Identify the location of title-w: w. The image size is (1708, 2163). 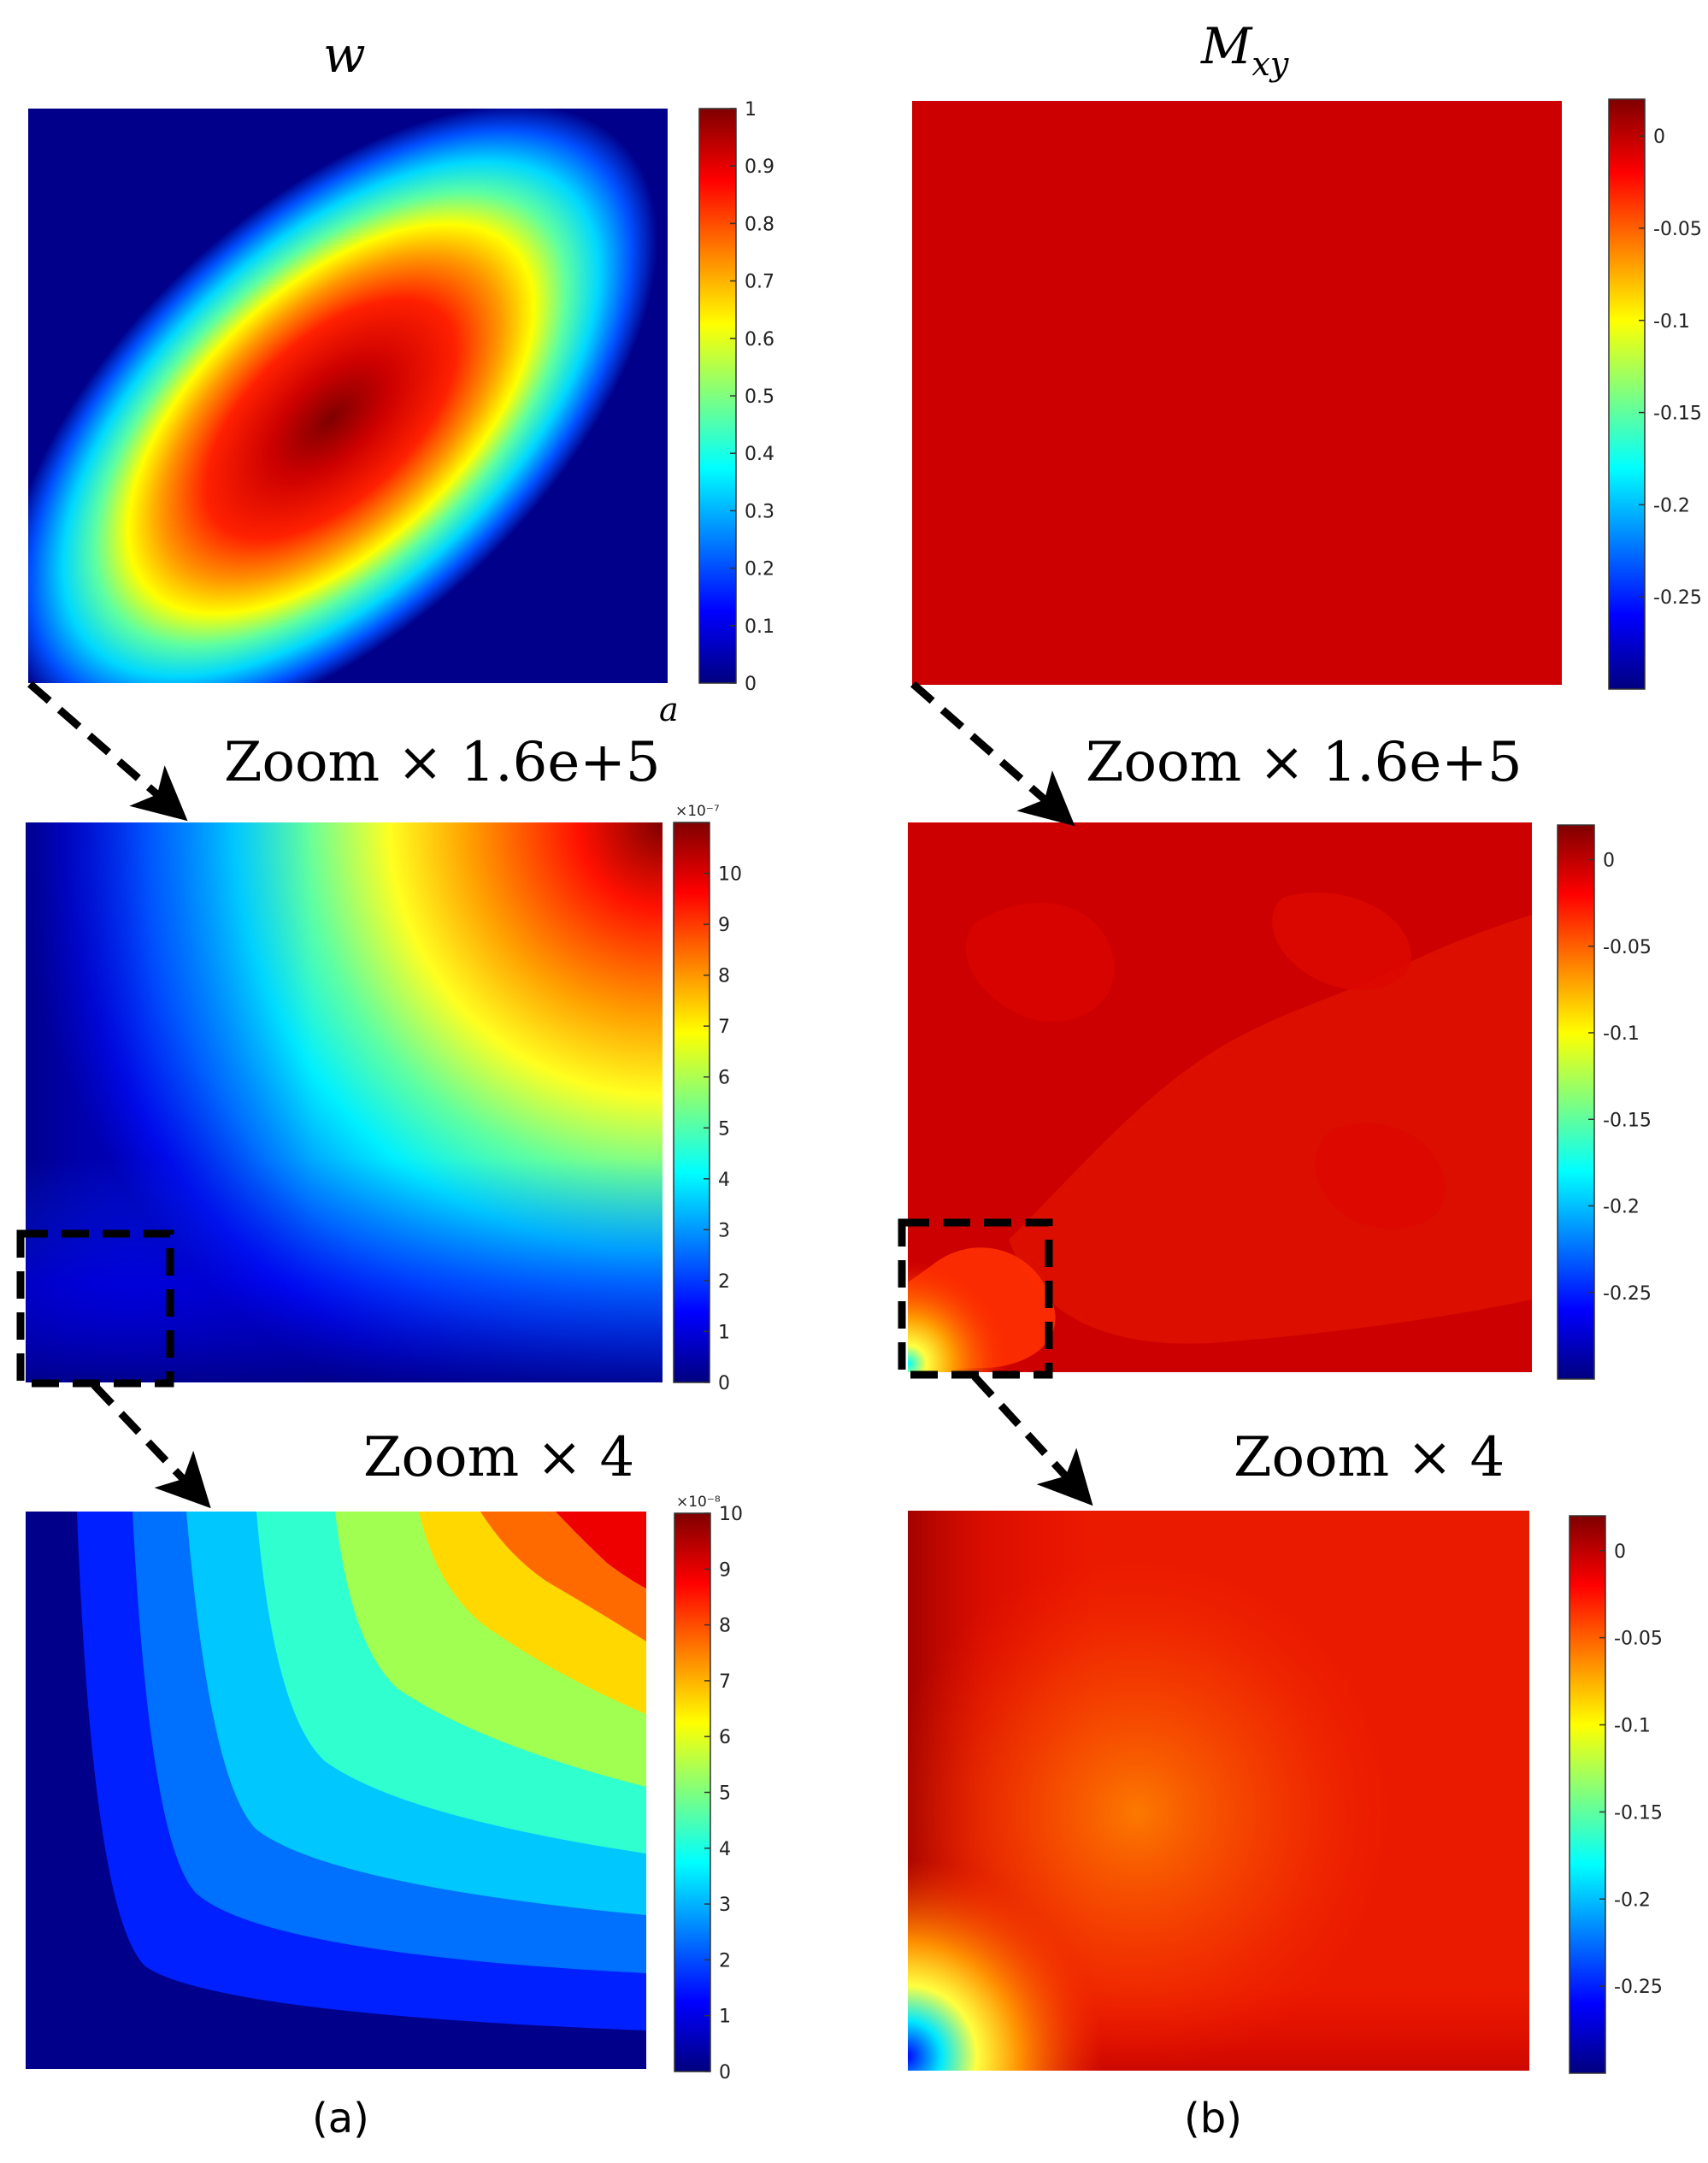
(345, 55).